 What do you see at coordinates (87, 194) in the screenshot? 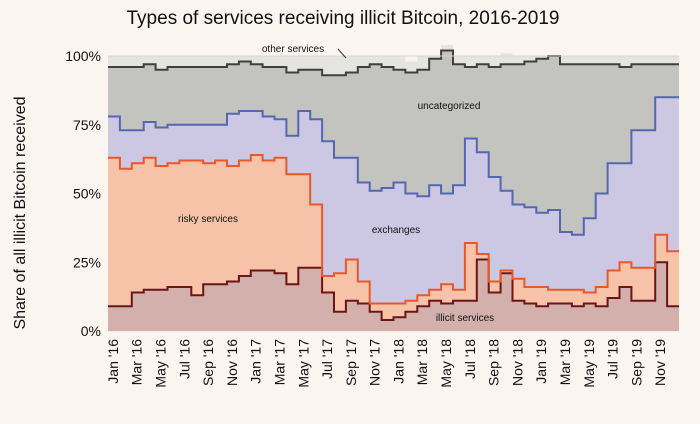
I see `y-tick-label: 50%` at bounding box center [87, 194].